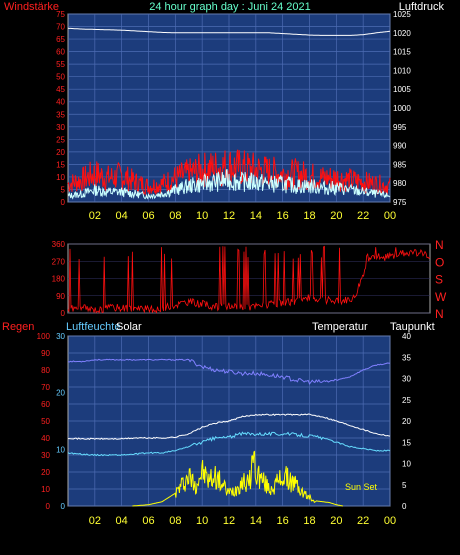 The height and width of the screenshot is (555, 460). I want to click on compass-label: N, so click(439, 314).